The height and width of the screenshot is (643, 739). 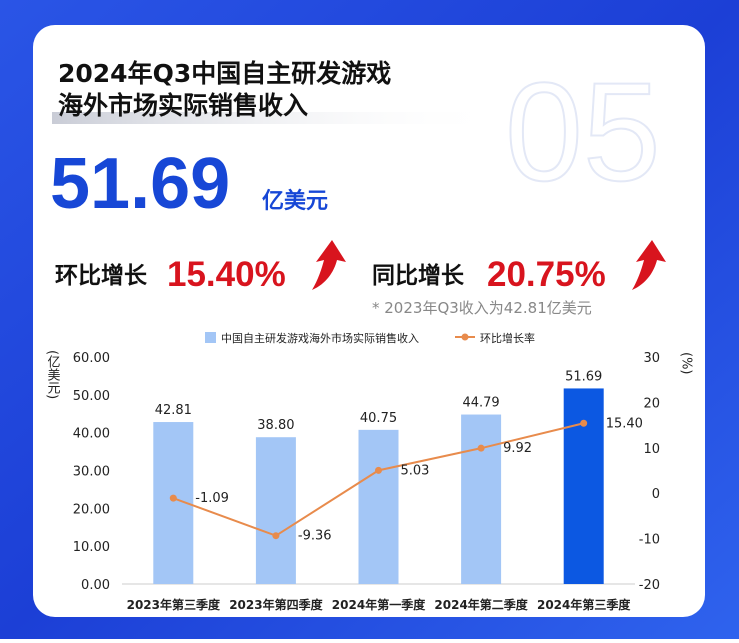 What do you see at coordinates (226, 274) in the screenshot?
I see `metric-value: 15.40%` at bounding box center [226, 274].